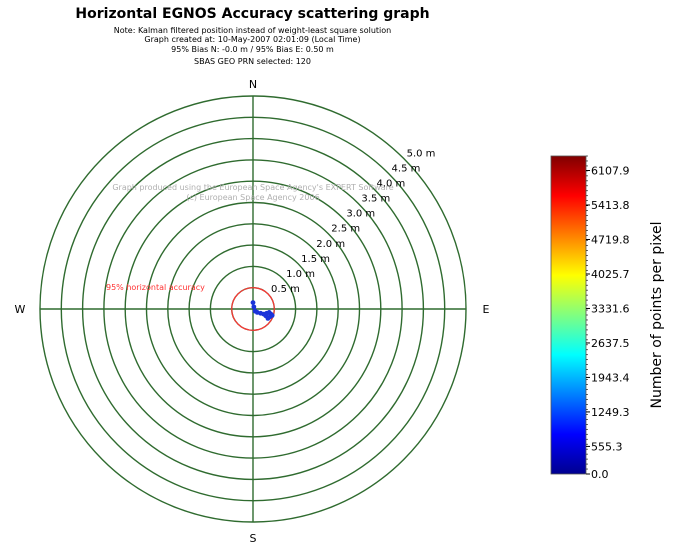 The width and height of the screenshot is (673, 544). What do you see at coordinates (600, 474) in the screenshot?
I see `colorbar-tick-label: 0.0` at bounding box center [600, 474].